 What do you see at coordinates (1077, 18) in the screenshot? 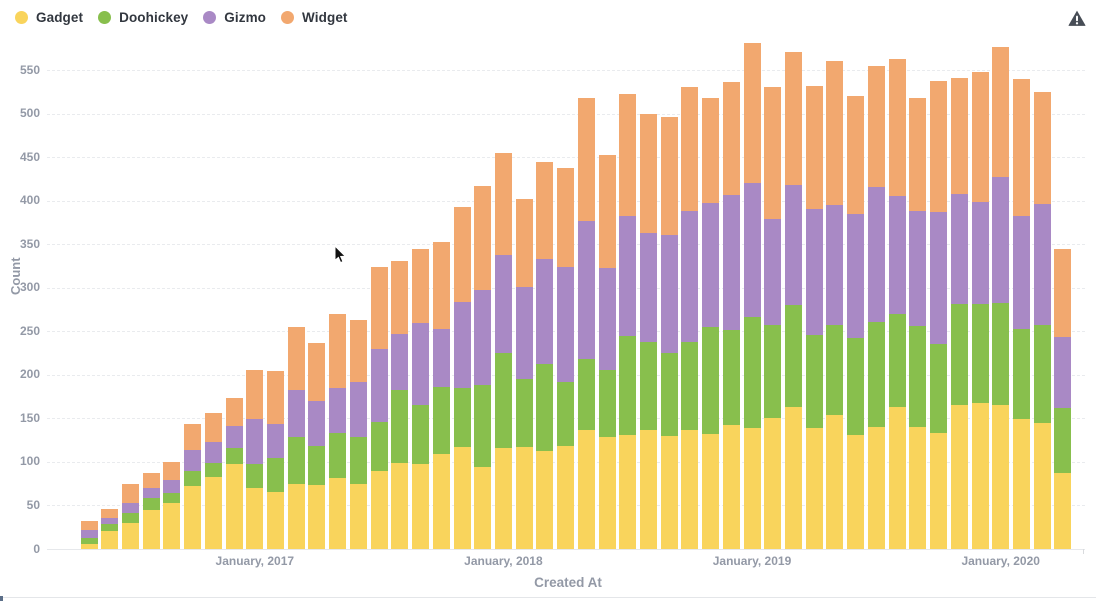
I see `warning-triangle-icon` at bounding box center [1077, 18].